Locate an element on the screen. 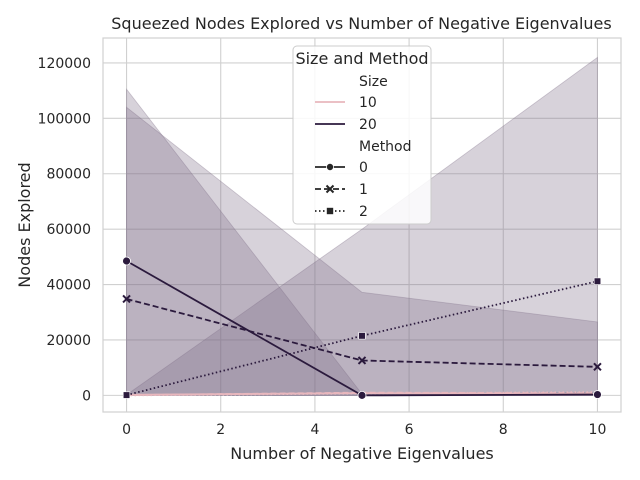  x-tick-label-4: 8 is located at coordinates (503, 430).